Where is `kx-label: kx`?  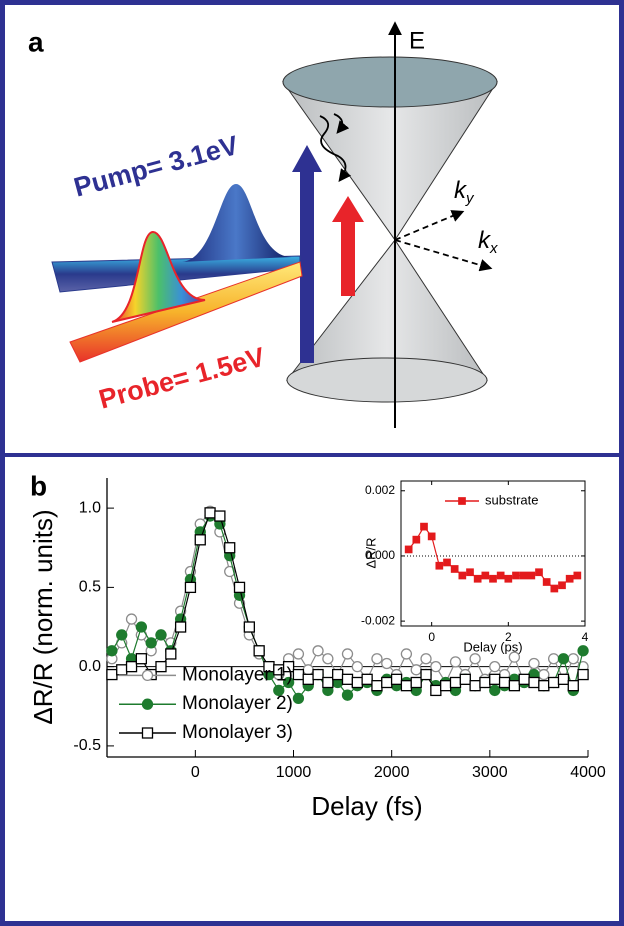
kx-label: kx is located at coordinates (488, 242).